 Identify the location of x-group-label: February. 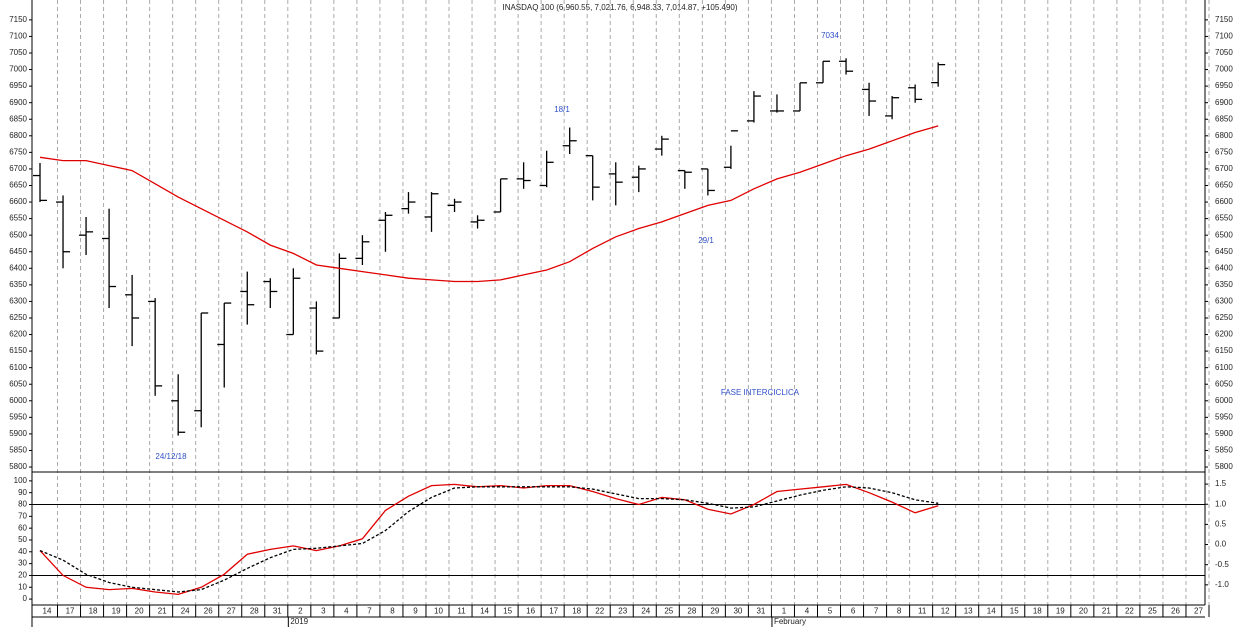
(790, 621).